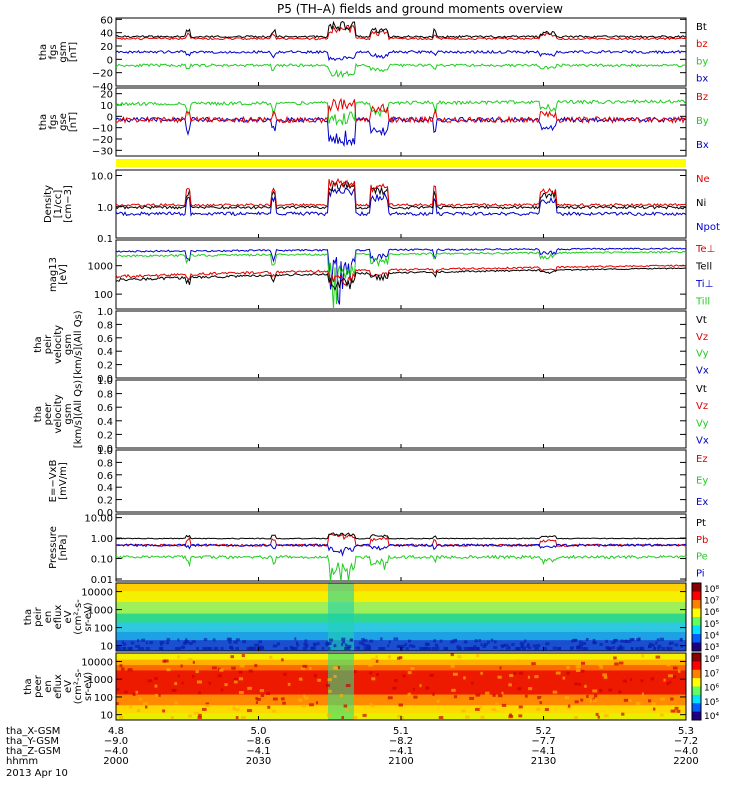  I want to click on x-row-value: −4.1, so click(258, 751).